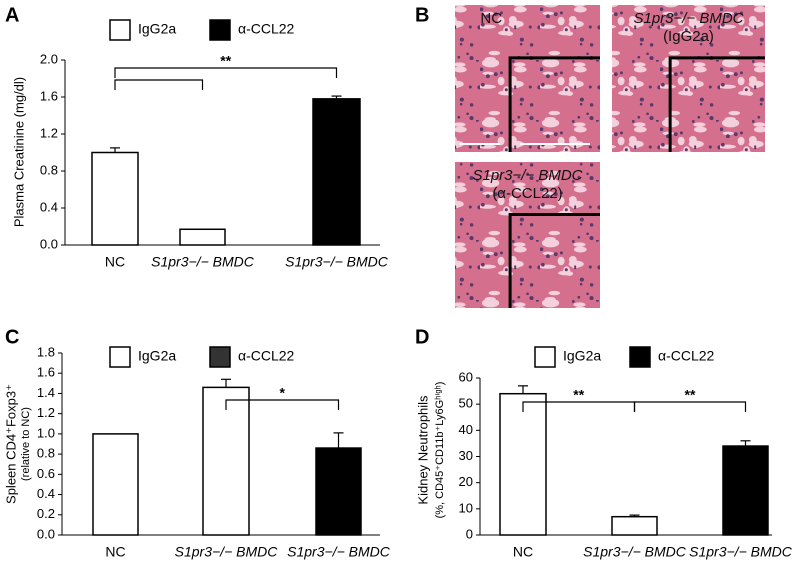 This screenshot has height=567, width=794. What do you see at coordinates (491, 18) in the screenshot?
I see `image-label: NC` at bounding box center [491, 18].